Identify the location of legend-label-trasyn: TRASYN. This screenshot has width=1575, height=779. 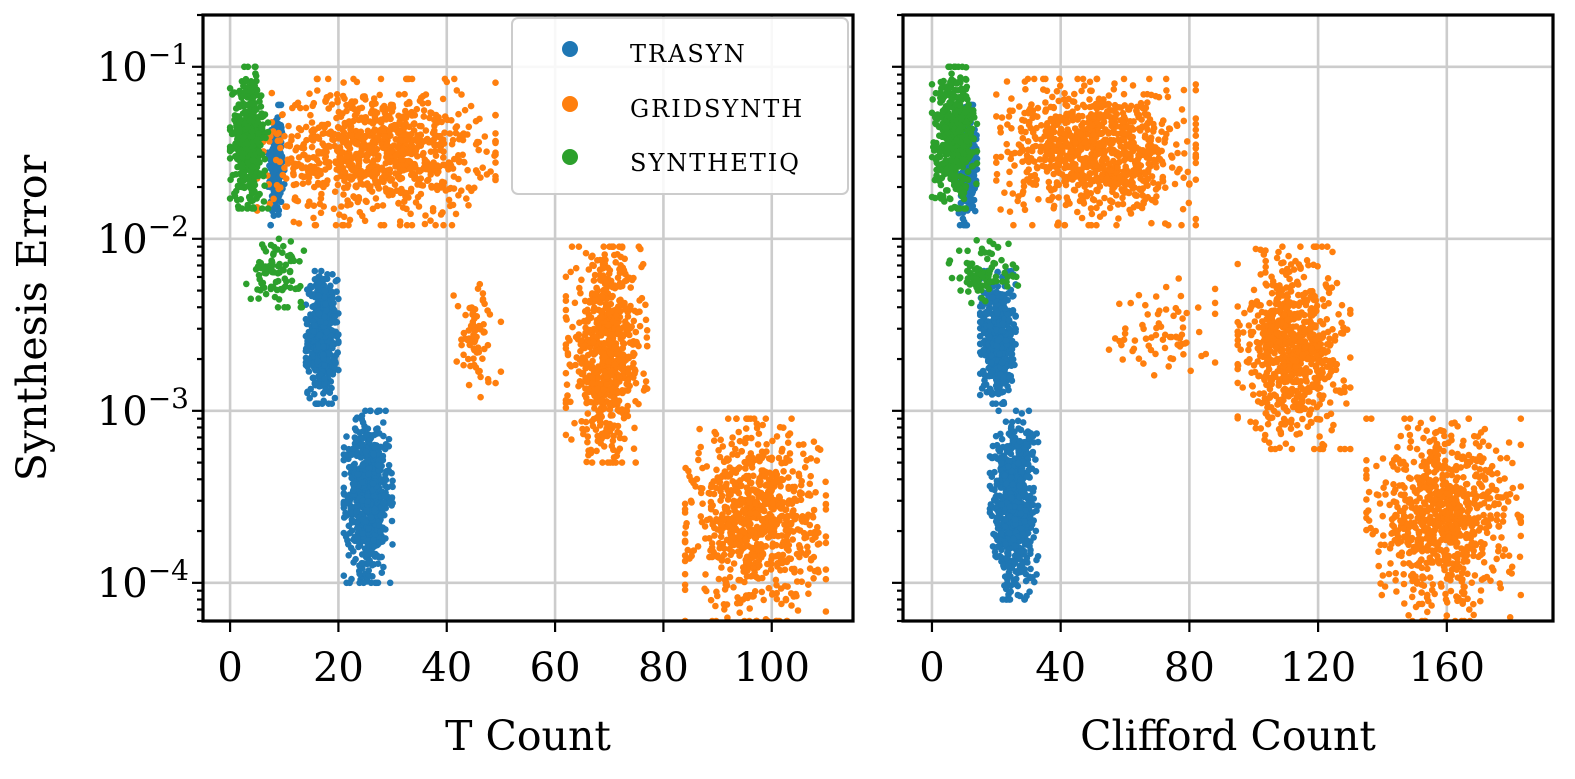
(688, 54).